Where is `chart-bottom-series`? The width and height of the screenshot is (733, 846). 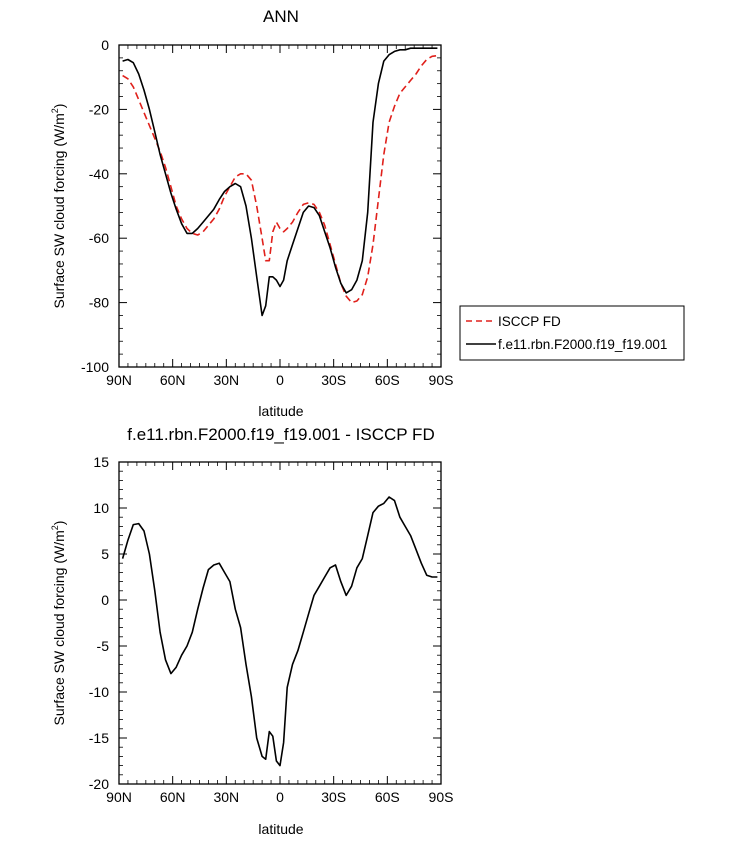 chart-bottom-series is located at coordinates (279, 631).